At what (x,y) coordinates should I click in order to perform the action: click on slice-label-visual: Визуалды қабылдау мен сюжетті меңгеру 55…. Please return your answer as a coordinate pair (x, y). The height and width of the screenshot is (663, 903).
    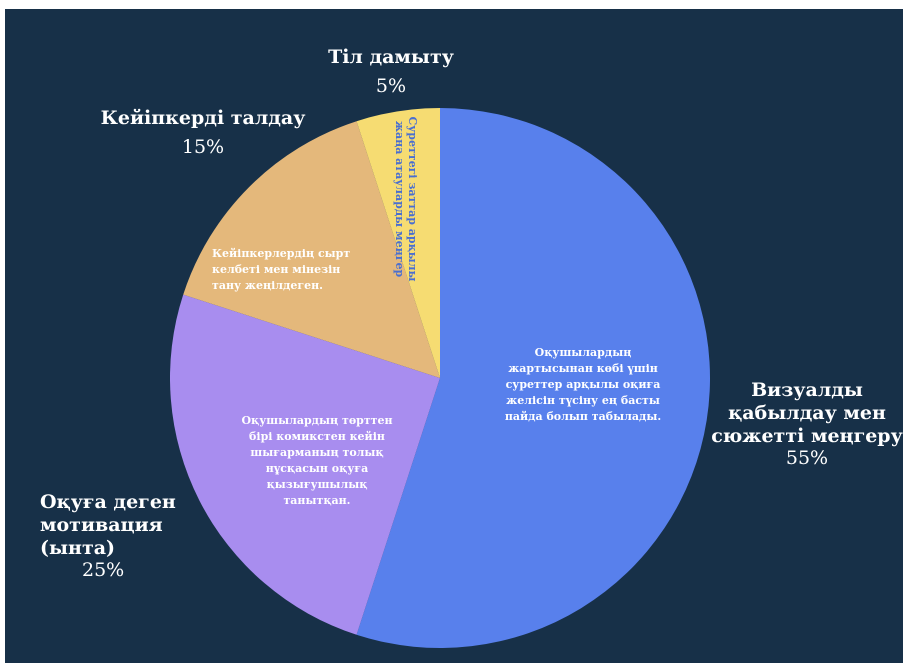
    Looking at the image, I should click on (807, 424).